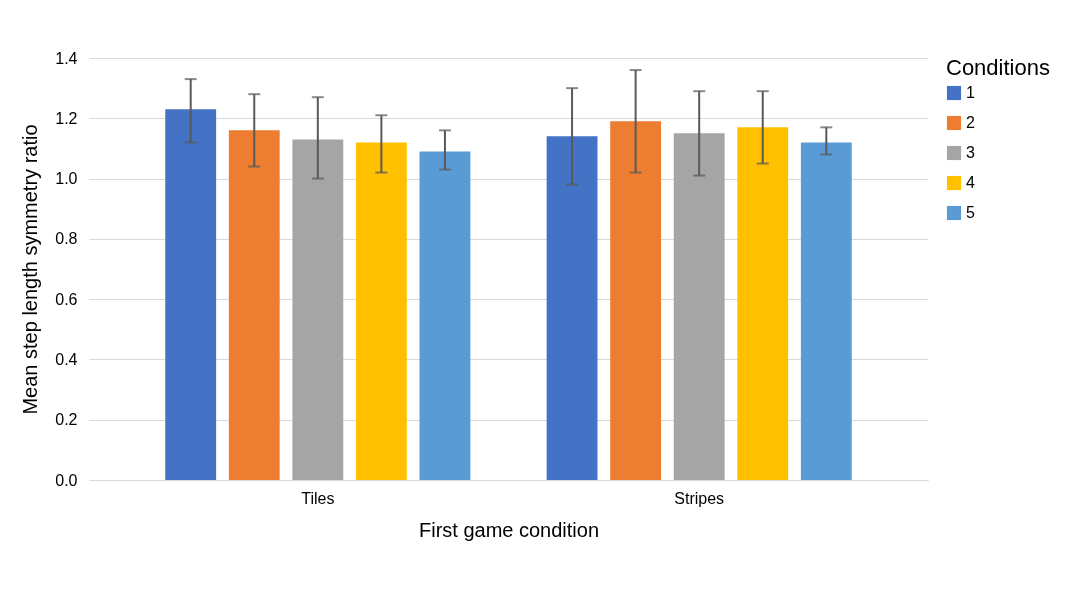  Describe the element at coordinates (970, 122) in the screenshot. I see `legend-label: 2` at that location.